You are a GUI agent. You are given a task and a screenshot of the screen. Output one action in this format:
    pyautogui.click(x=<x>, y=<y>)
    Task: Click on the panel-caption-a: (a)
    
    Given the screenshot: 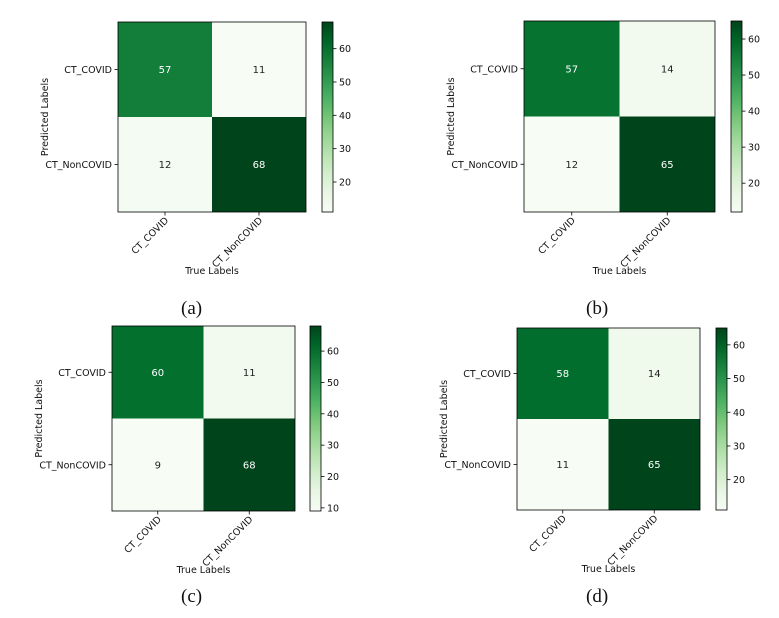 What is the action you would take?
    pyautogui.click(x=192, y=308)
    